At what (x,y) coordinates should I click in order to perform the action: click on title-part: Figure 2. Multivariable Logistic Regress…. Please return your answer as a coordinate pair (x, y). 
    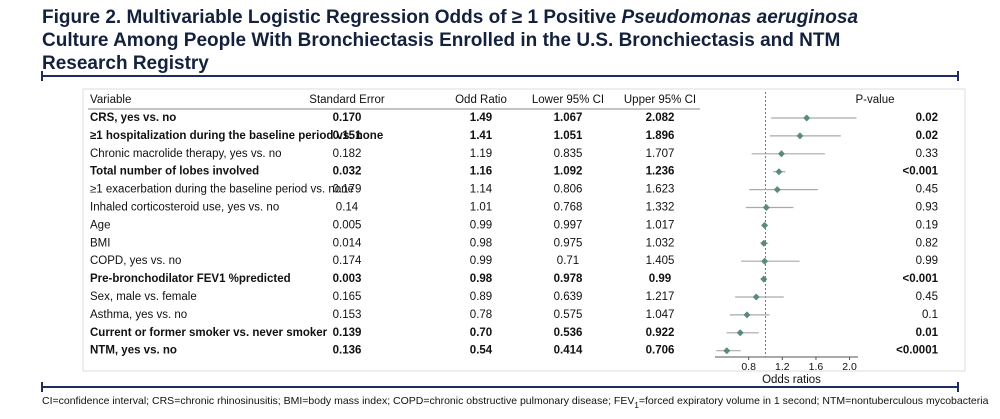
    Looking at the image, I should click on (332, 17).